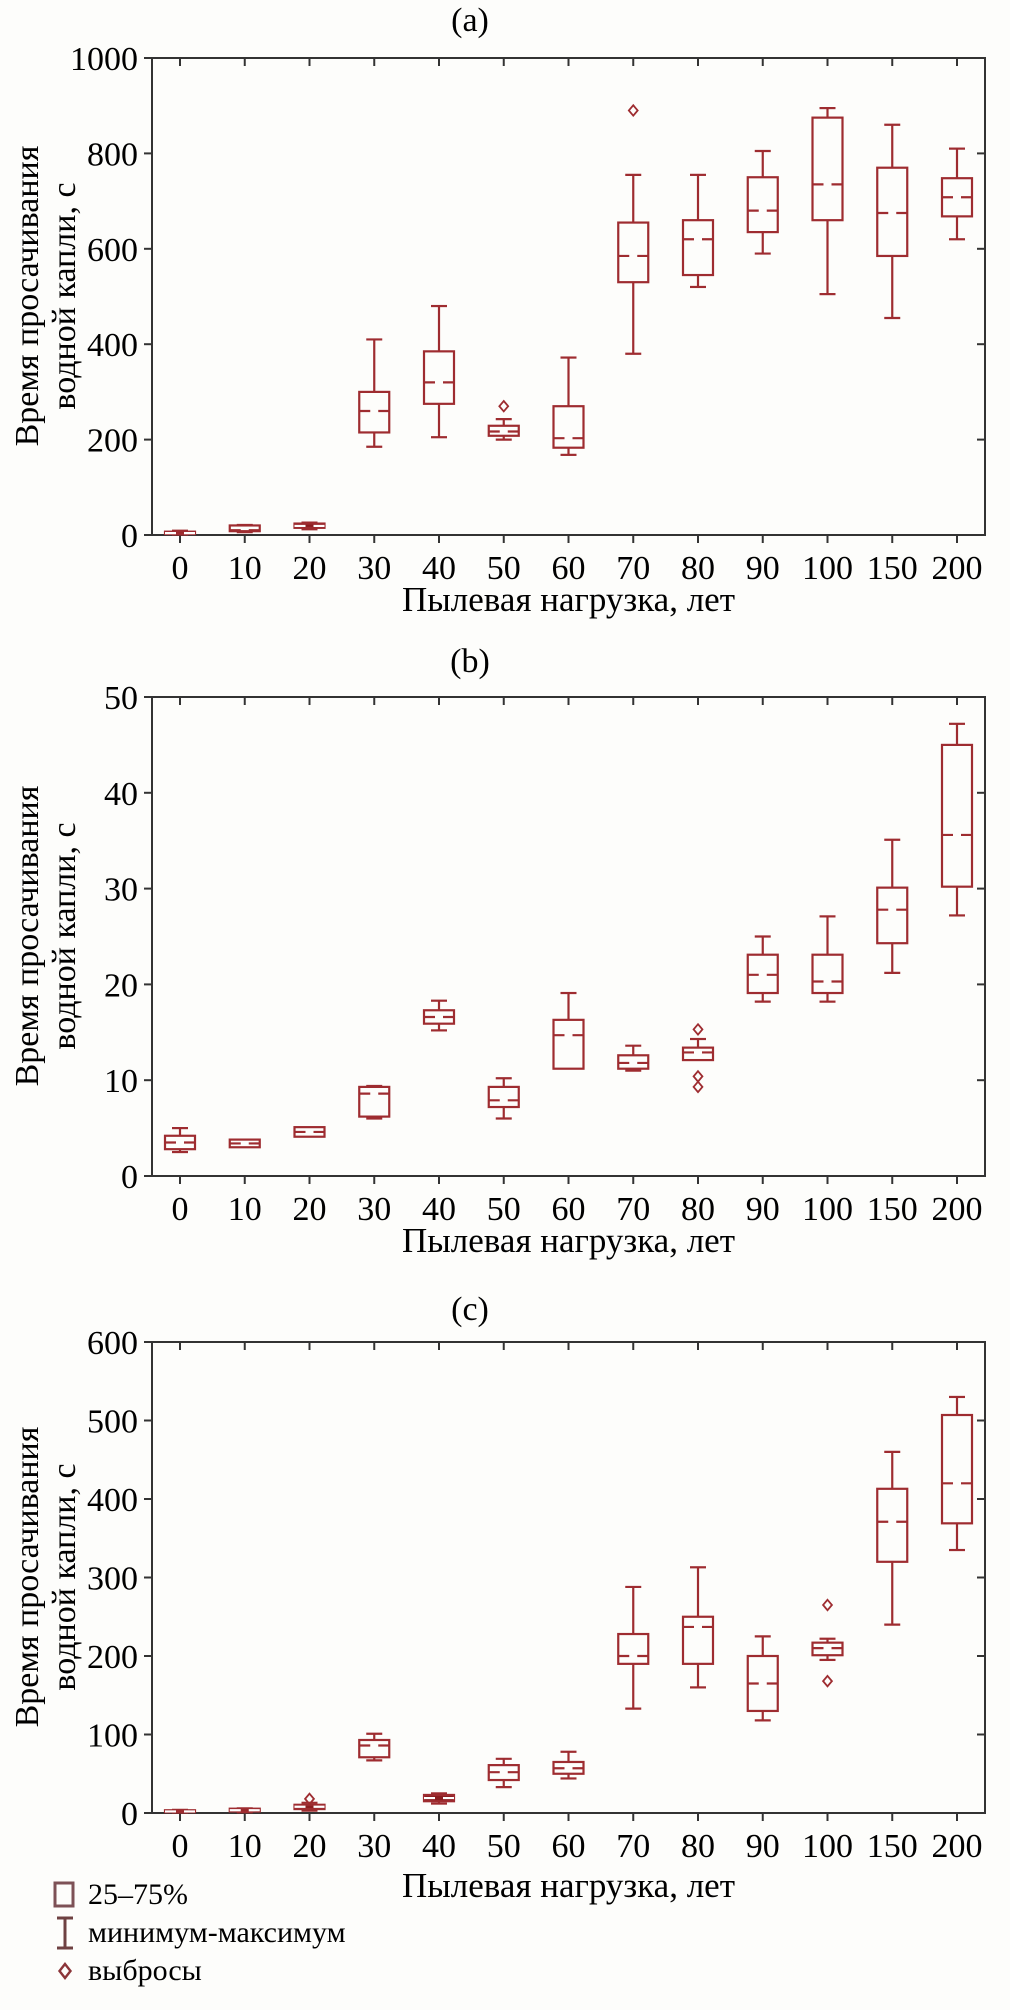  What do you see at coordinates (112, 1736) in the screenshot?
I see `y-tick-label: 100` at bounding box center [112, 1736].